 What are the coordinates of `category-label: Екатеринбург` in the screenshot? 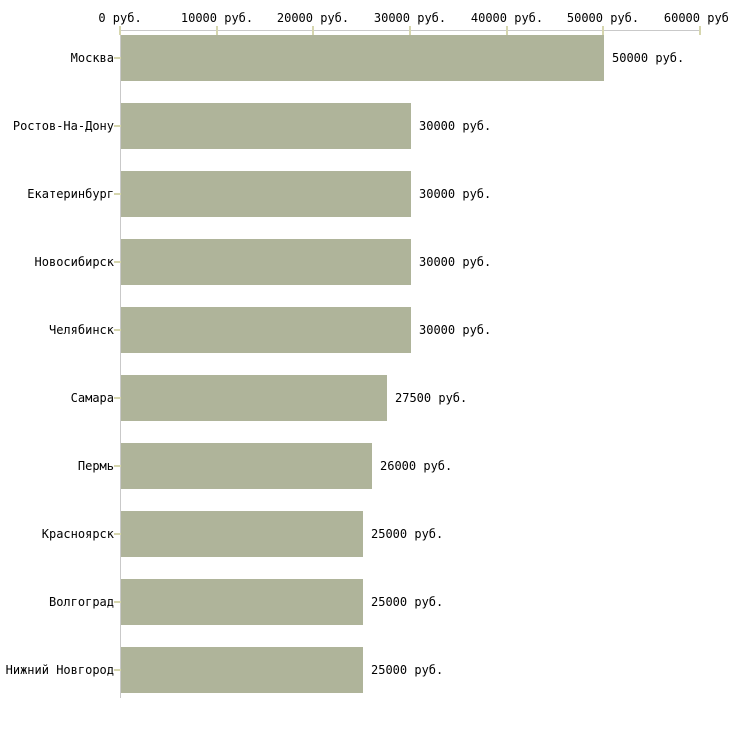 It's located at (70, 194).